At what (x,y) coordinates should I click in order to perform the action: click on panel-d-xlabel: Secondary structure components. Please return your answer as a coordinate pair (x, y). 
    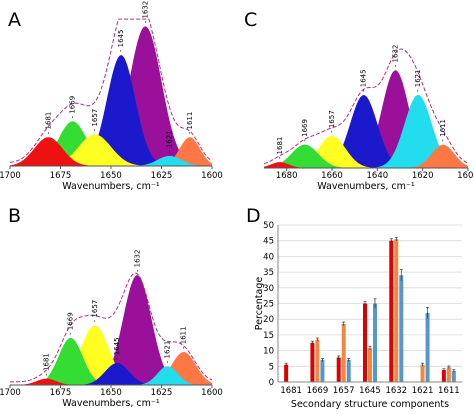
    Looking at the image, I should click on (370, 404).